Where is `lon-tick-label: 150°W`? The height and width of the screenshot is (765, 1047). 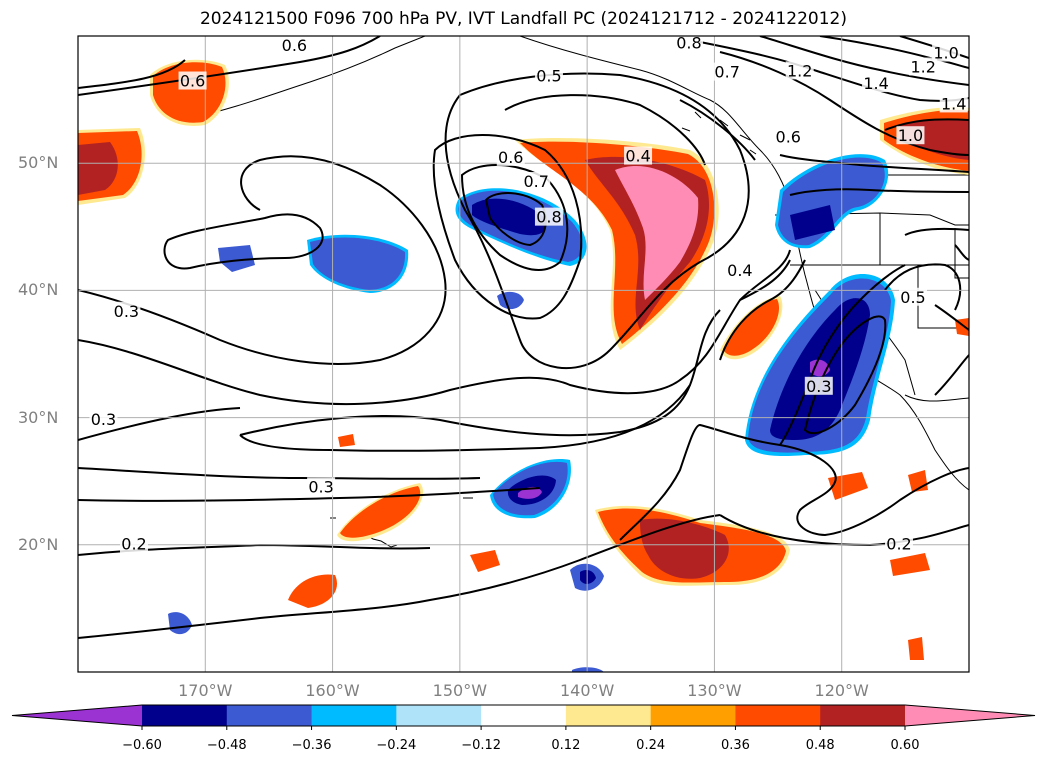
lon-tick-label: 150°W is located at coordinates (460, 690).